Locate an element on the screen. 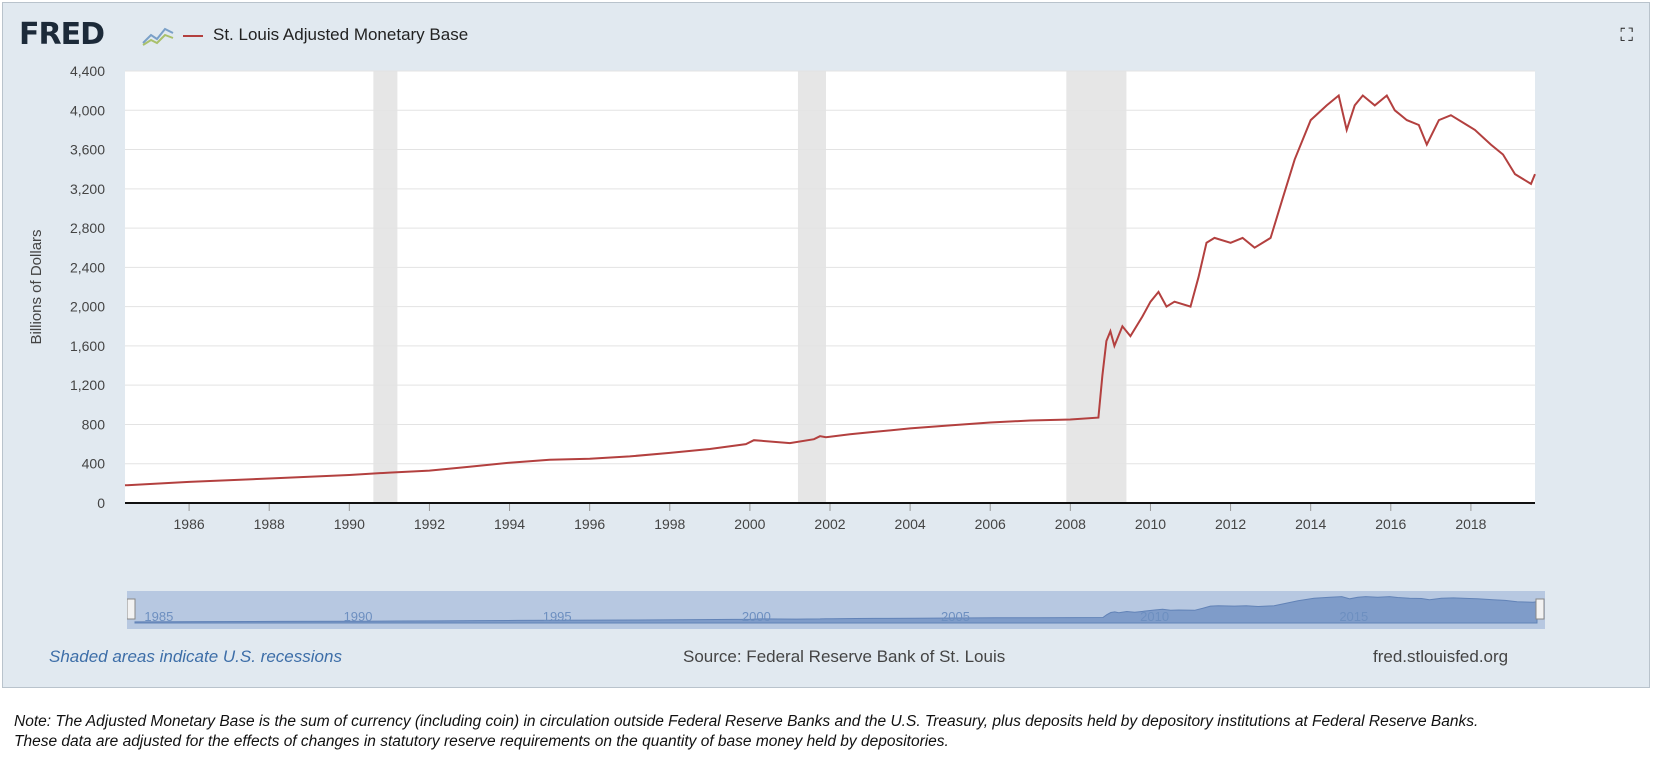 The height and width of the screenshot is (764, 1654). y-tick-label: 2,000 is located at coordinates (87, 307).